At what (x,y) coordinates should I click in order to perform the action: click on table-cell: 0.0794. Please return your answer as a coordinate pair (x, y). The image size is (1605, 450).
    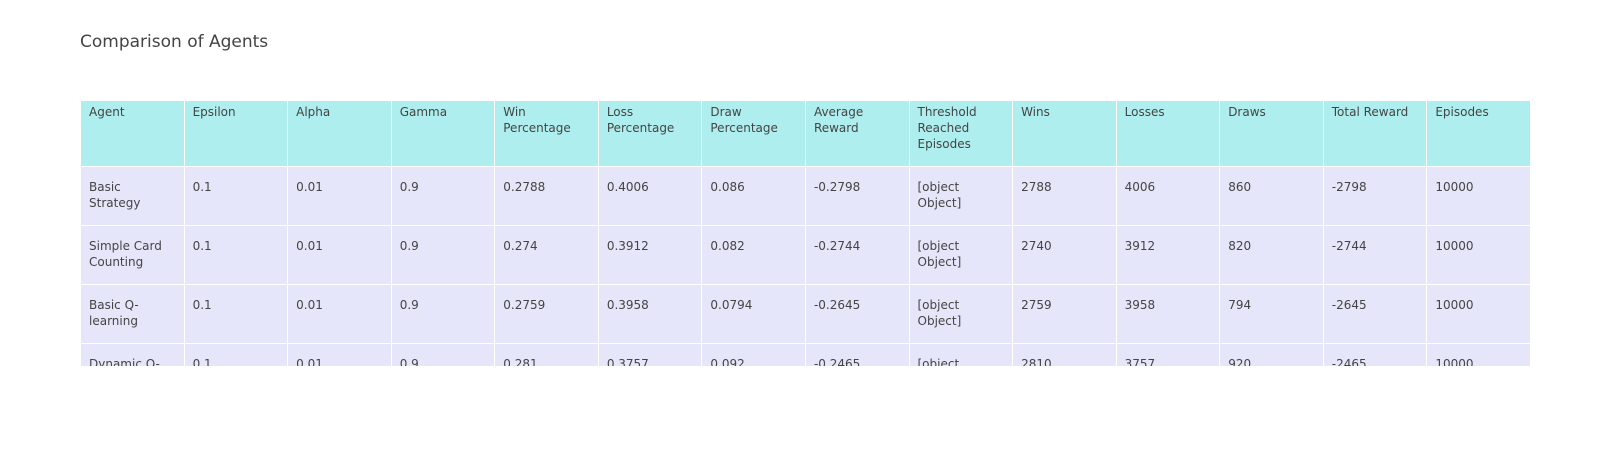
    Looking at the image, I should click on (753, 314).